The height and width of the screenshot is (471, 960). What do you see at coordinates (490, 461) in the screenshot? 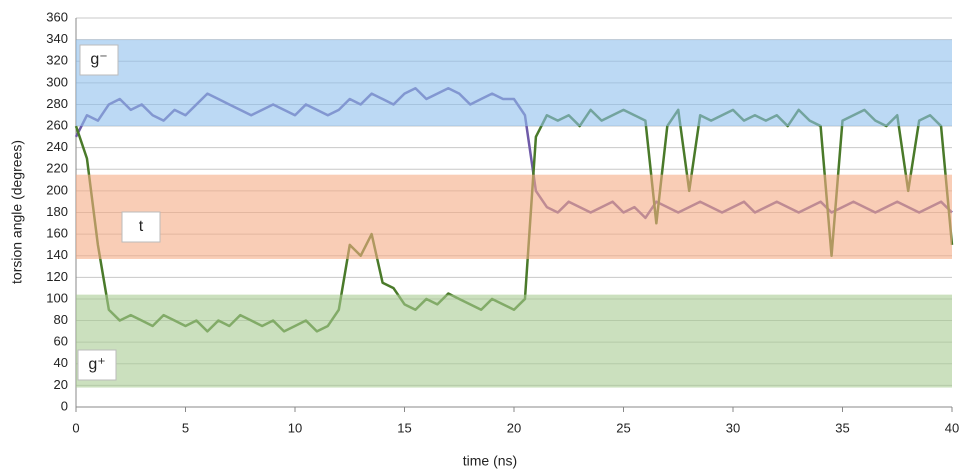
I see `x-axis-label: time (ns)` at bounding box center [490, 461].